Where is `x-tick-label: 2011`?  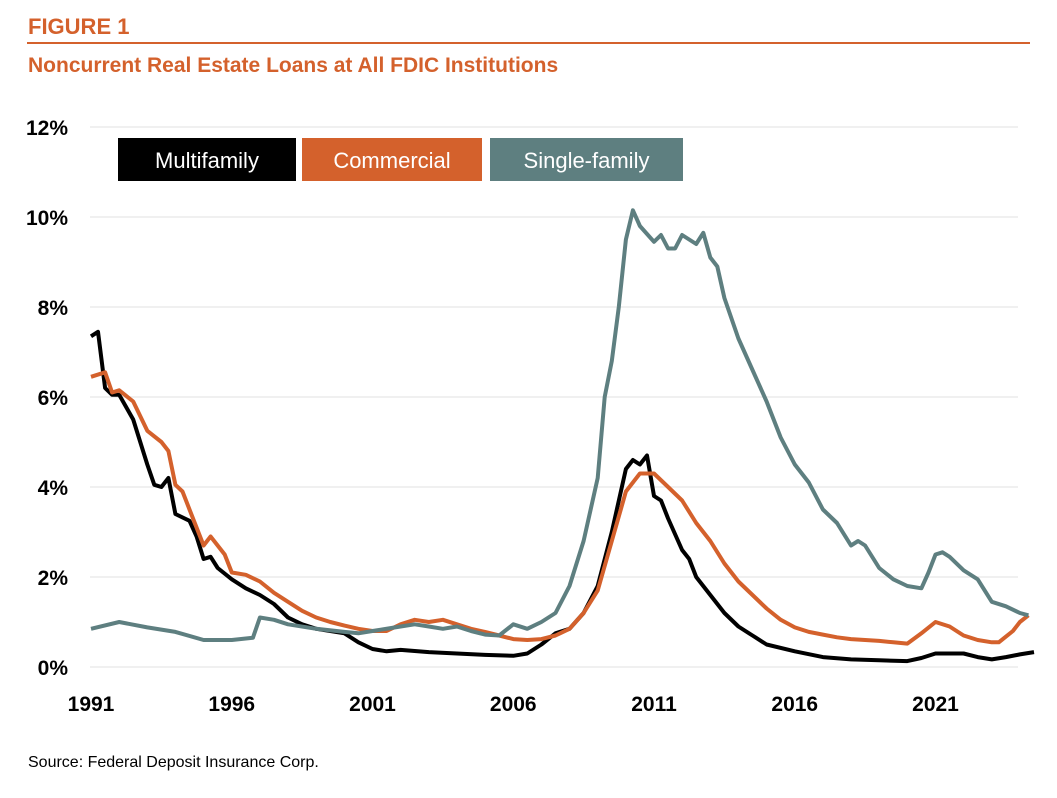 x-tick-label: 2011 is located at coordinates (654, 704).